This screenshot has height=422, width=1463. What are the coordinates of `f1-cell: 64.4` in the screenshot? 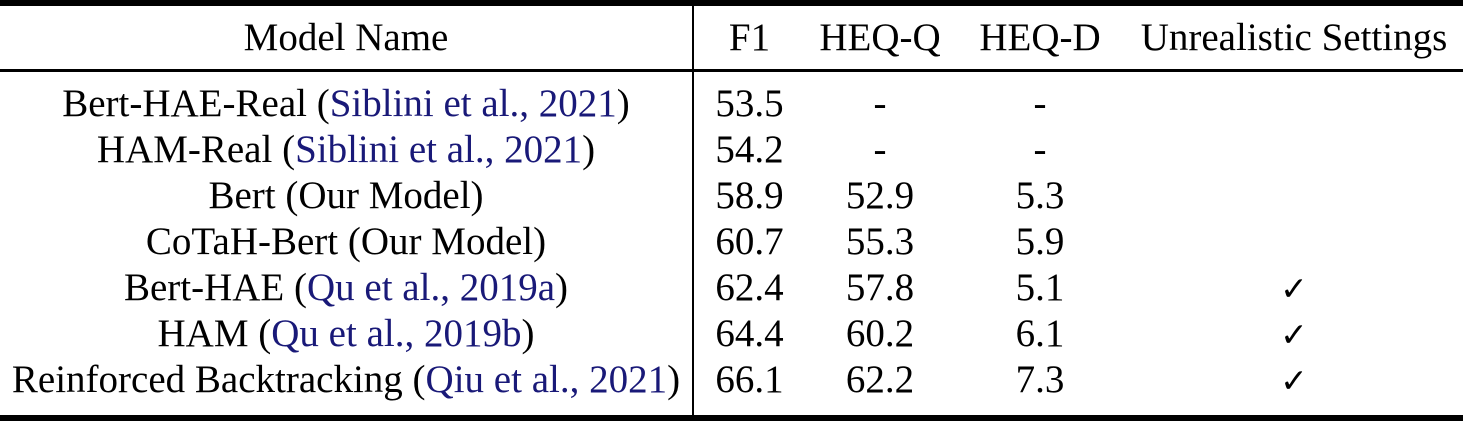 It's located at (749, 333).